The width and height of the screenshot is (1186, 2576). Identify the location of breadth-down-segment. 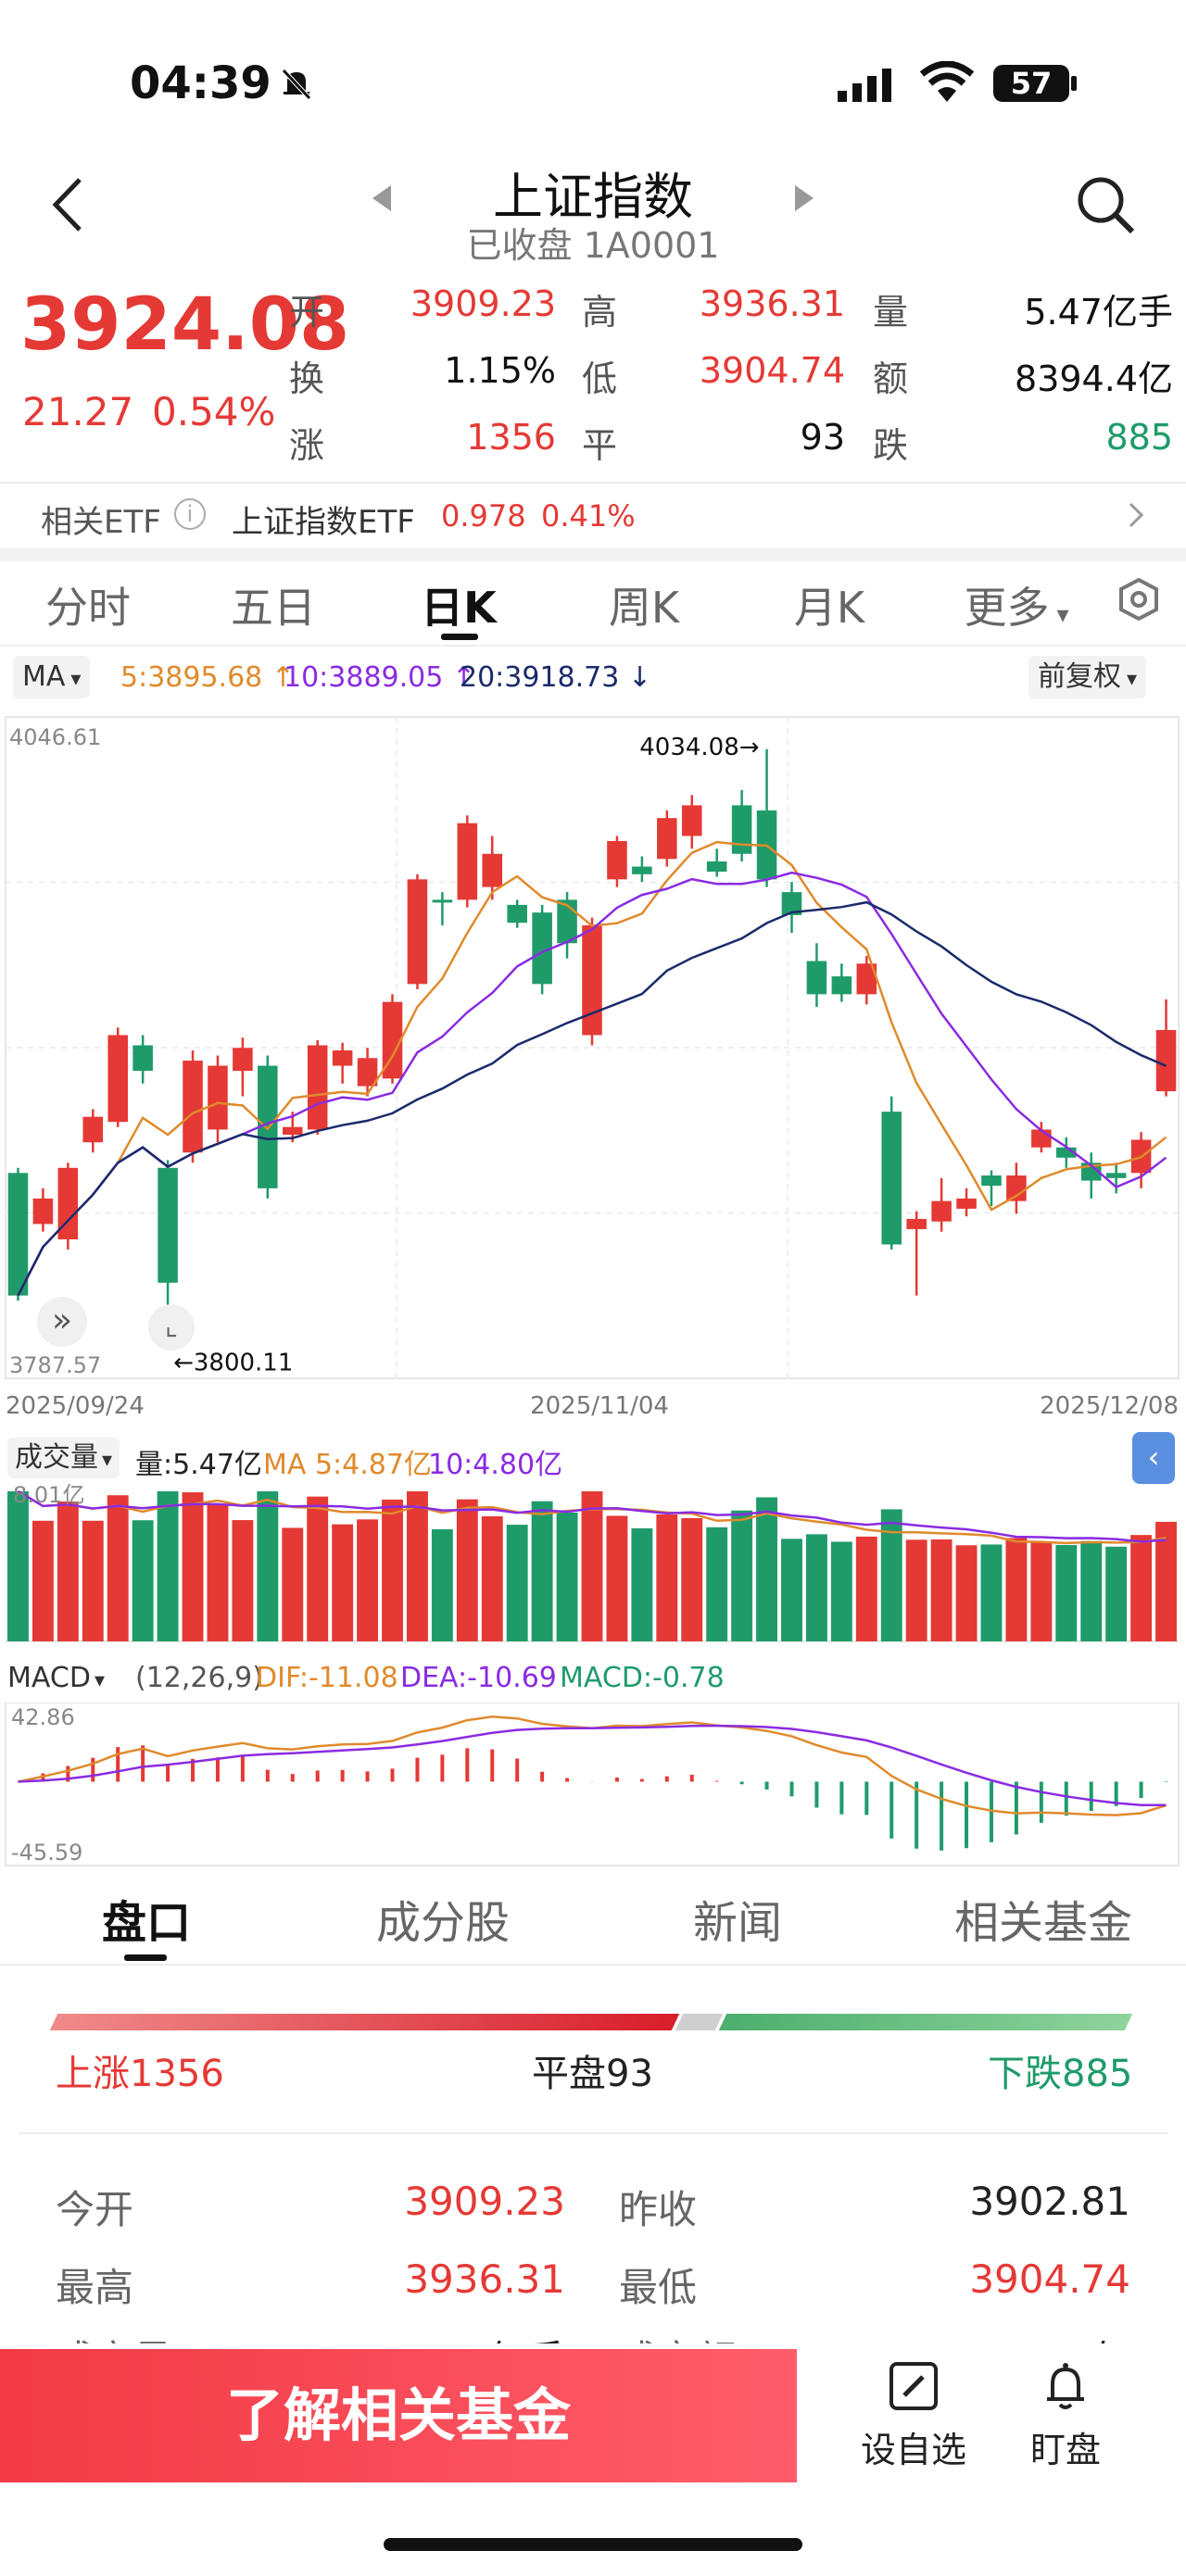
(925, 2022).